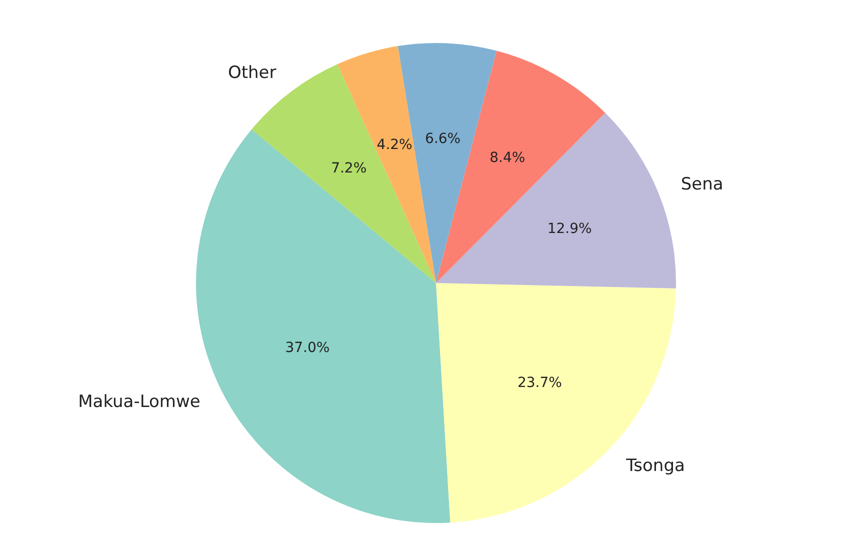 This screenshot has height=551, width=863. I want to click on data-label: 6.6%, so click(443, 139).